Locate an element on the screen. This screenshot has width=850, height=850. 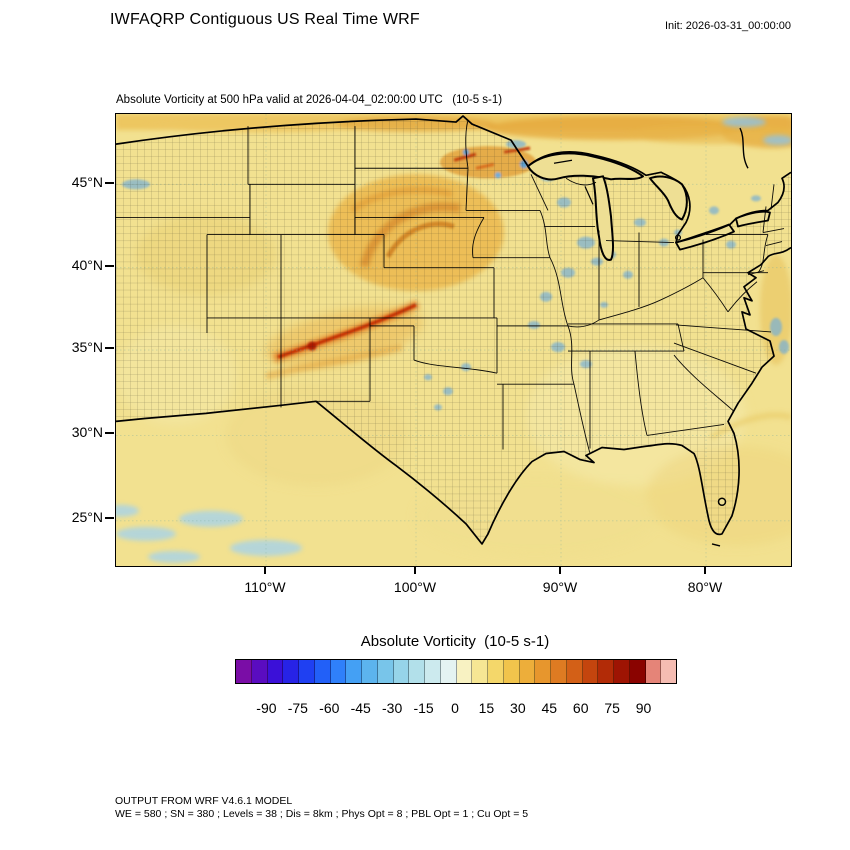
lon-tick-label: 100°W is located at coordinates (415, 587).